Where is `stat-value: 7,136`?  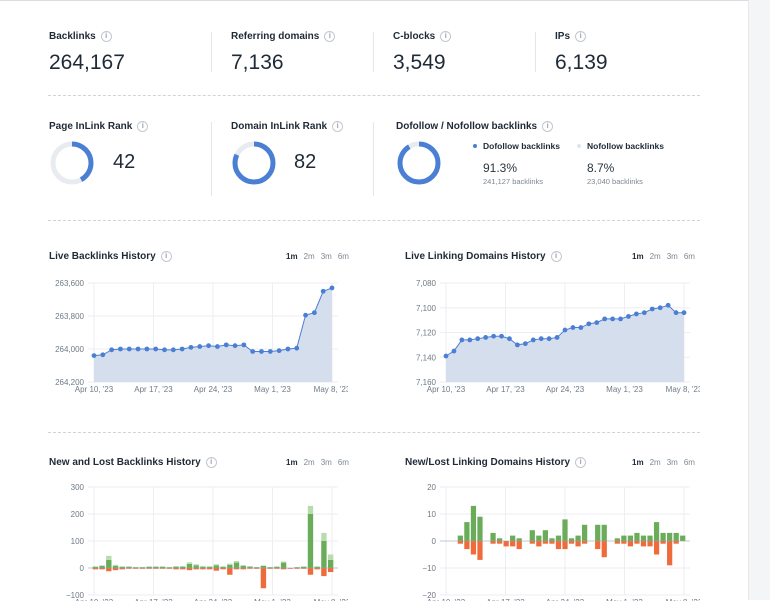
stat-value: 7,136 is located at coordinates (257, 62).